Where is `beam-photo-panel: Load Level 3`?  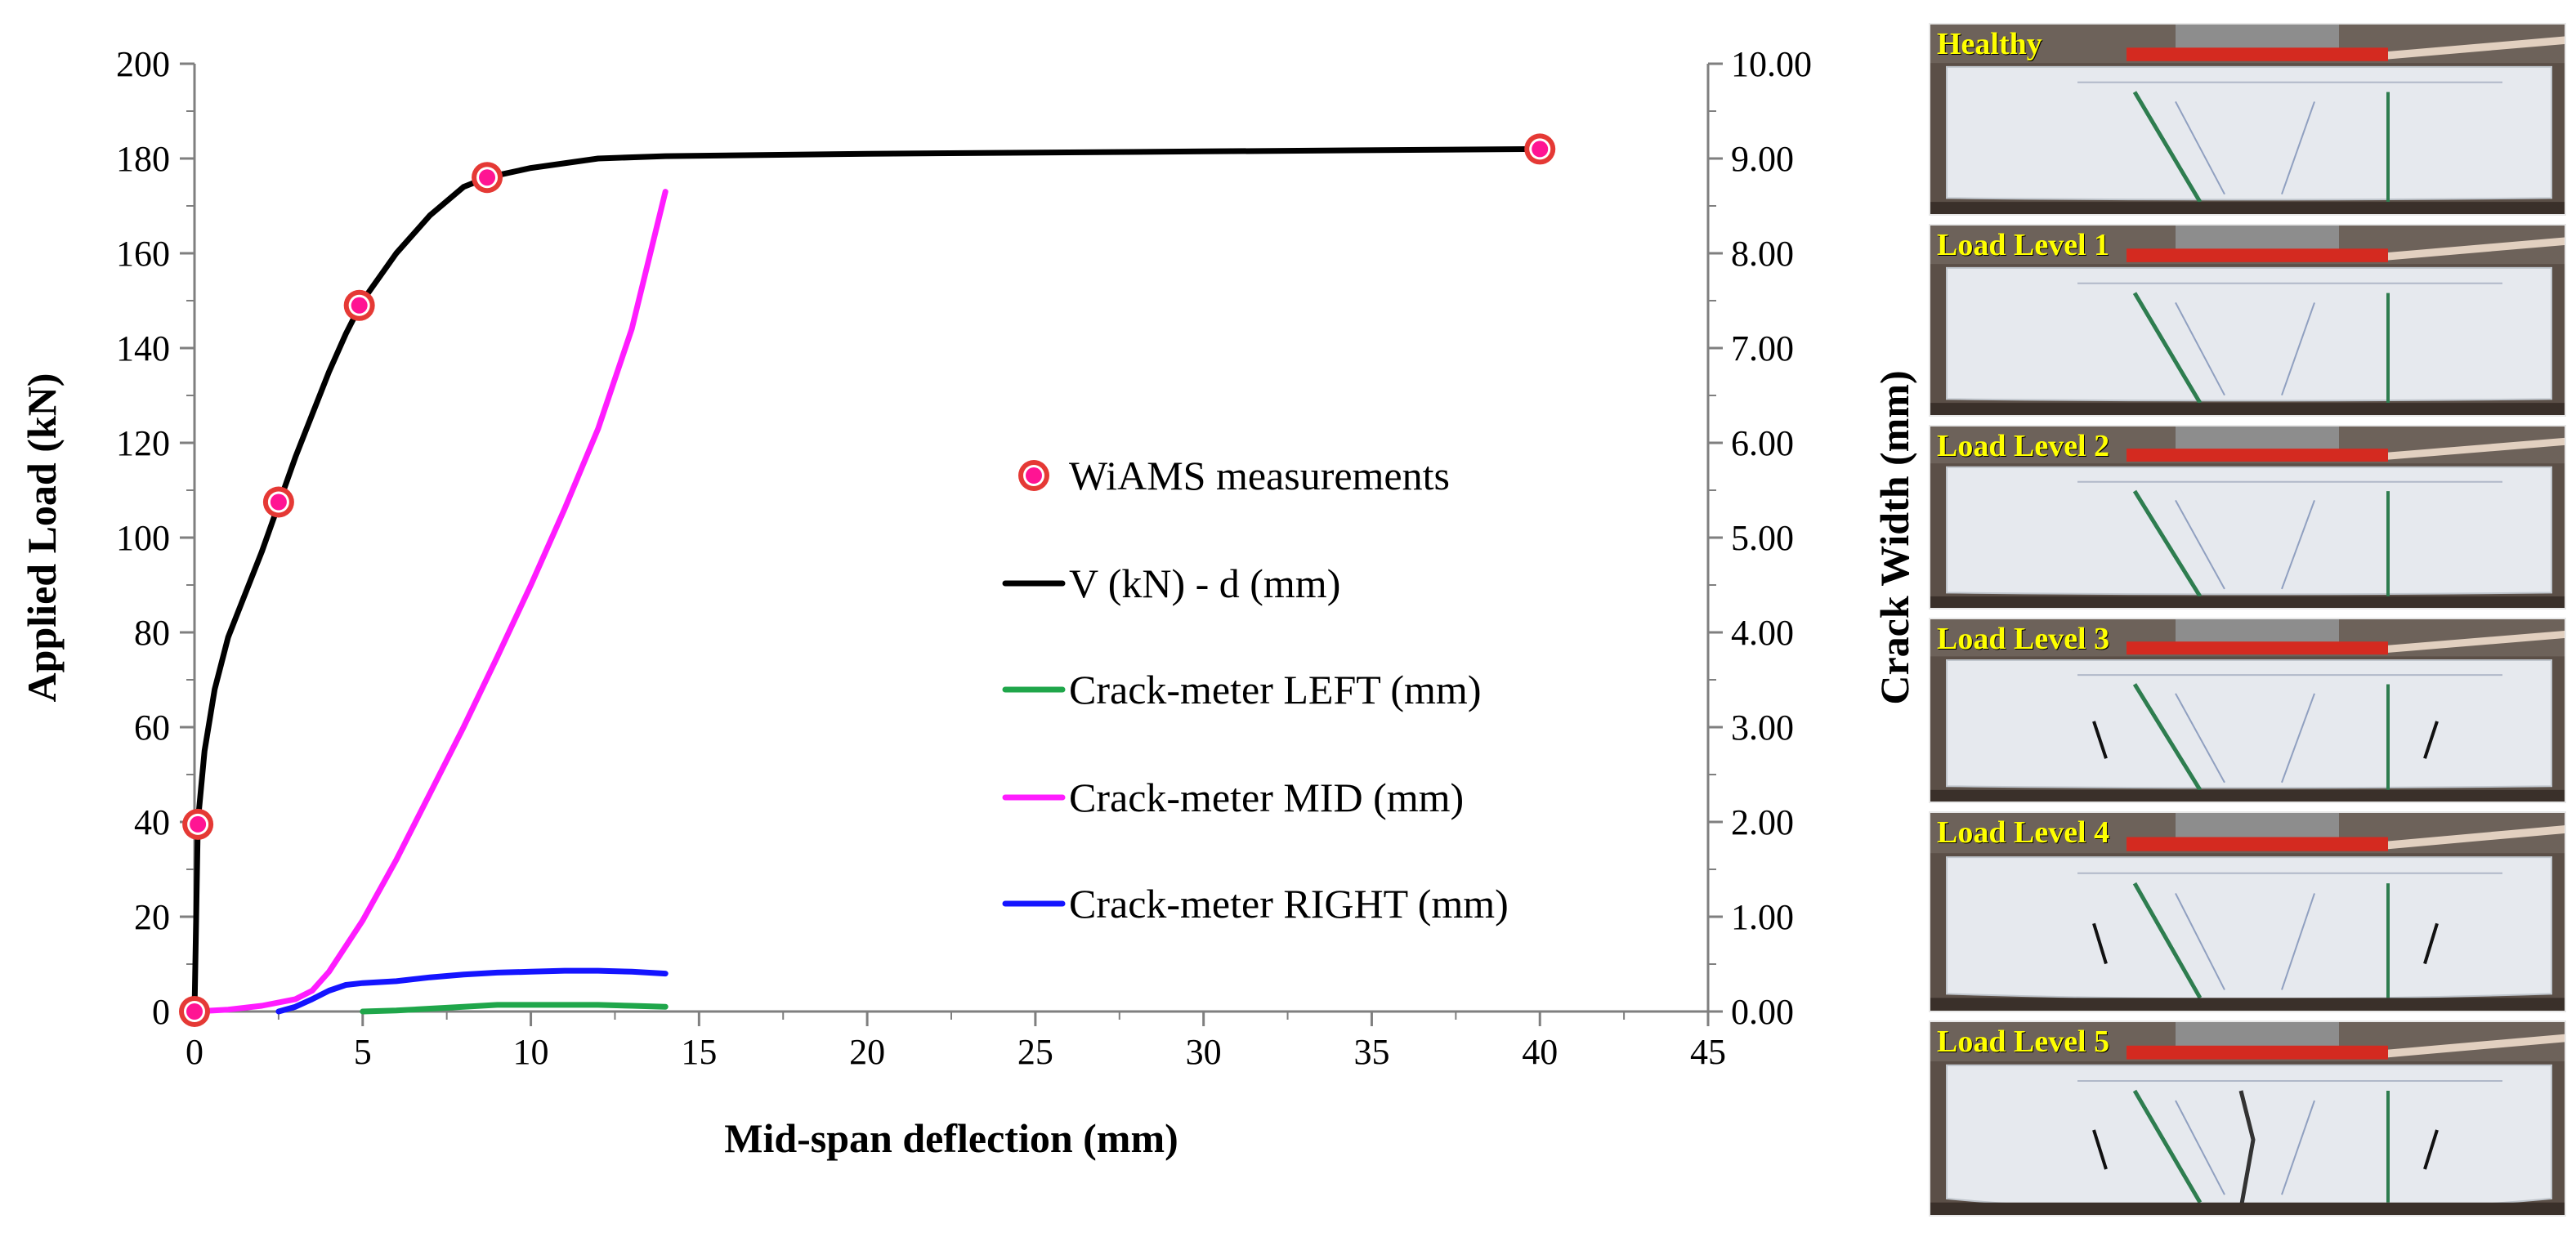 beam-photo-panel: Load Level 3 is located at coordinates (2247, 710).